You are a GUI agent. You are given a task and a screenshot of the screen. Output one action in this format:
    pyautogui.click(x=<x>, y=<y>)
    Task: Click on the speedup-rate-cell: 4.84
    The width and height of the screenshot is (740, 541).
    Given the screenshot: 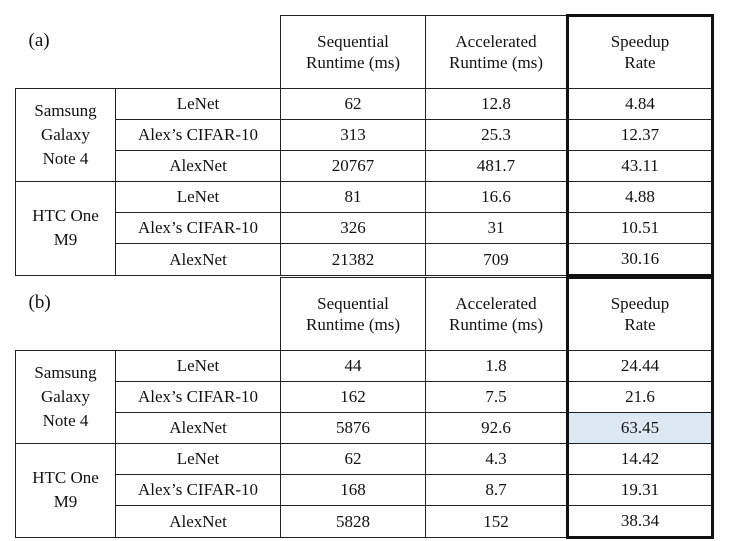 What is the action you would take?
    pyautogui.click(x=640, y=103)
    